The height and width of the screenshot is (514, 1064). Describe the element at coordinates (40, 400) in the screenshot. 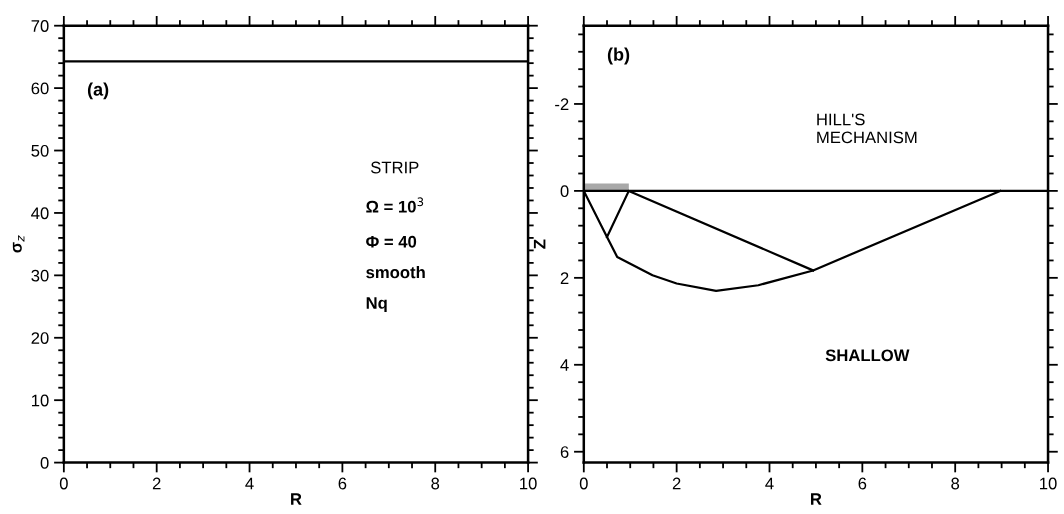

I see `y-tick-label: 10` at that location.